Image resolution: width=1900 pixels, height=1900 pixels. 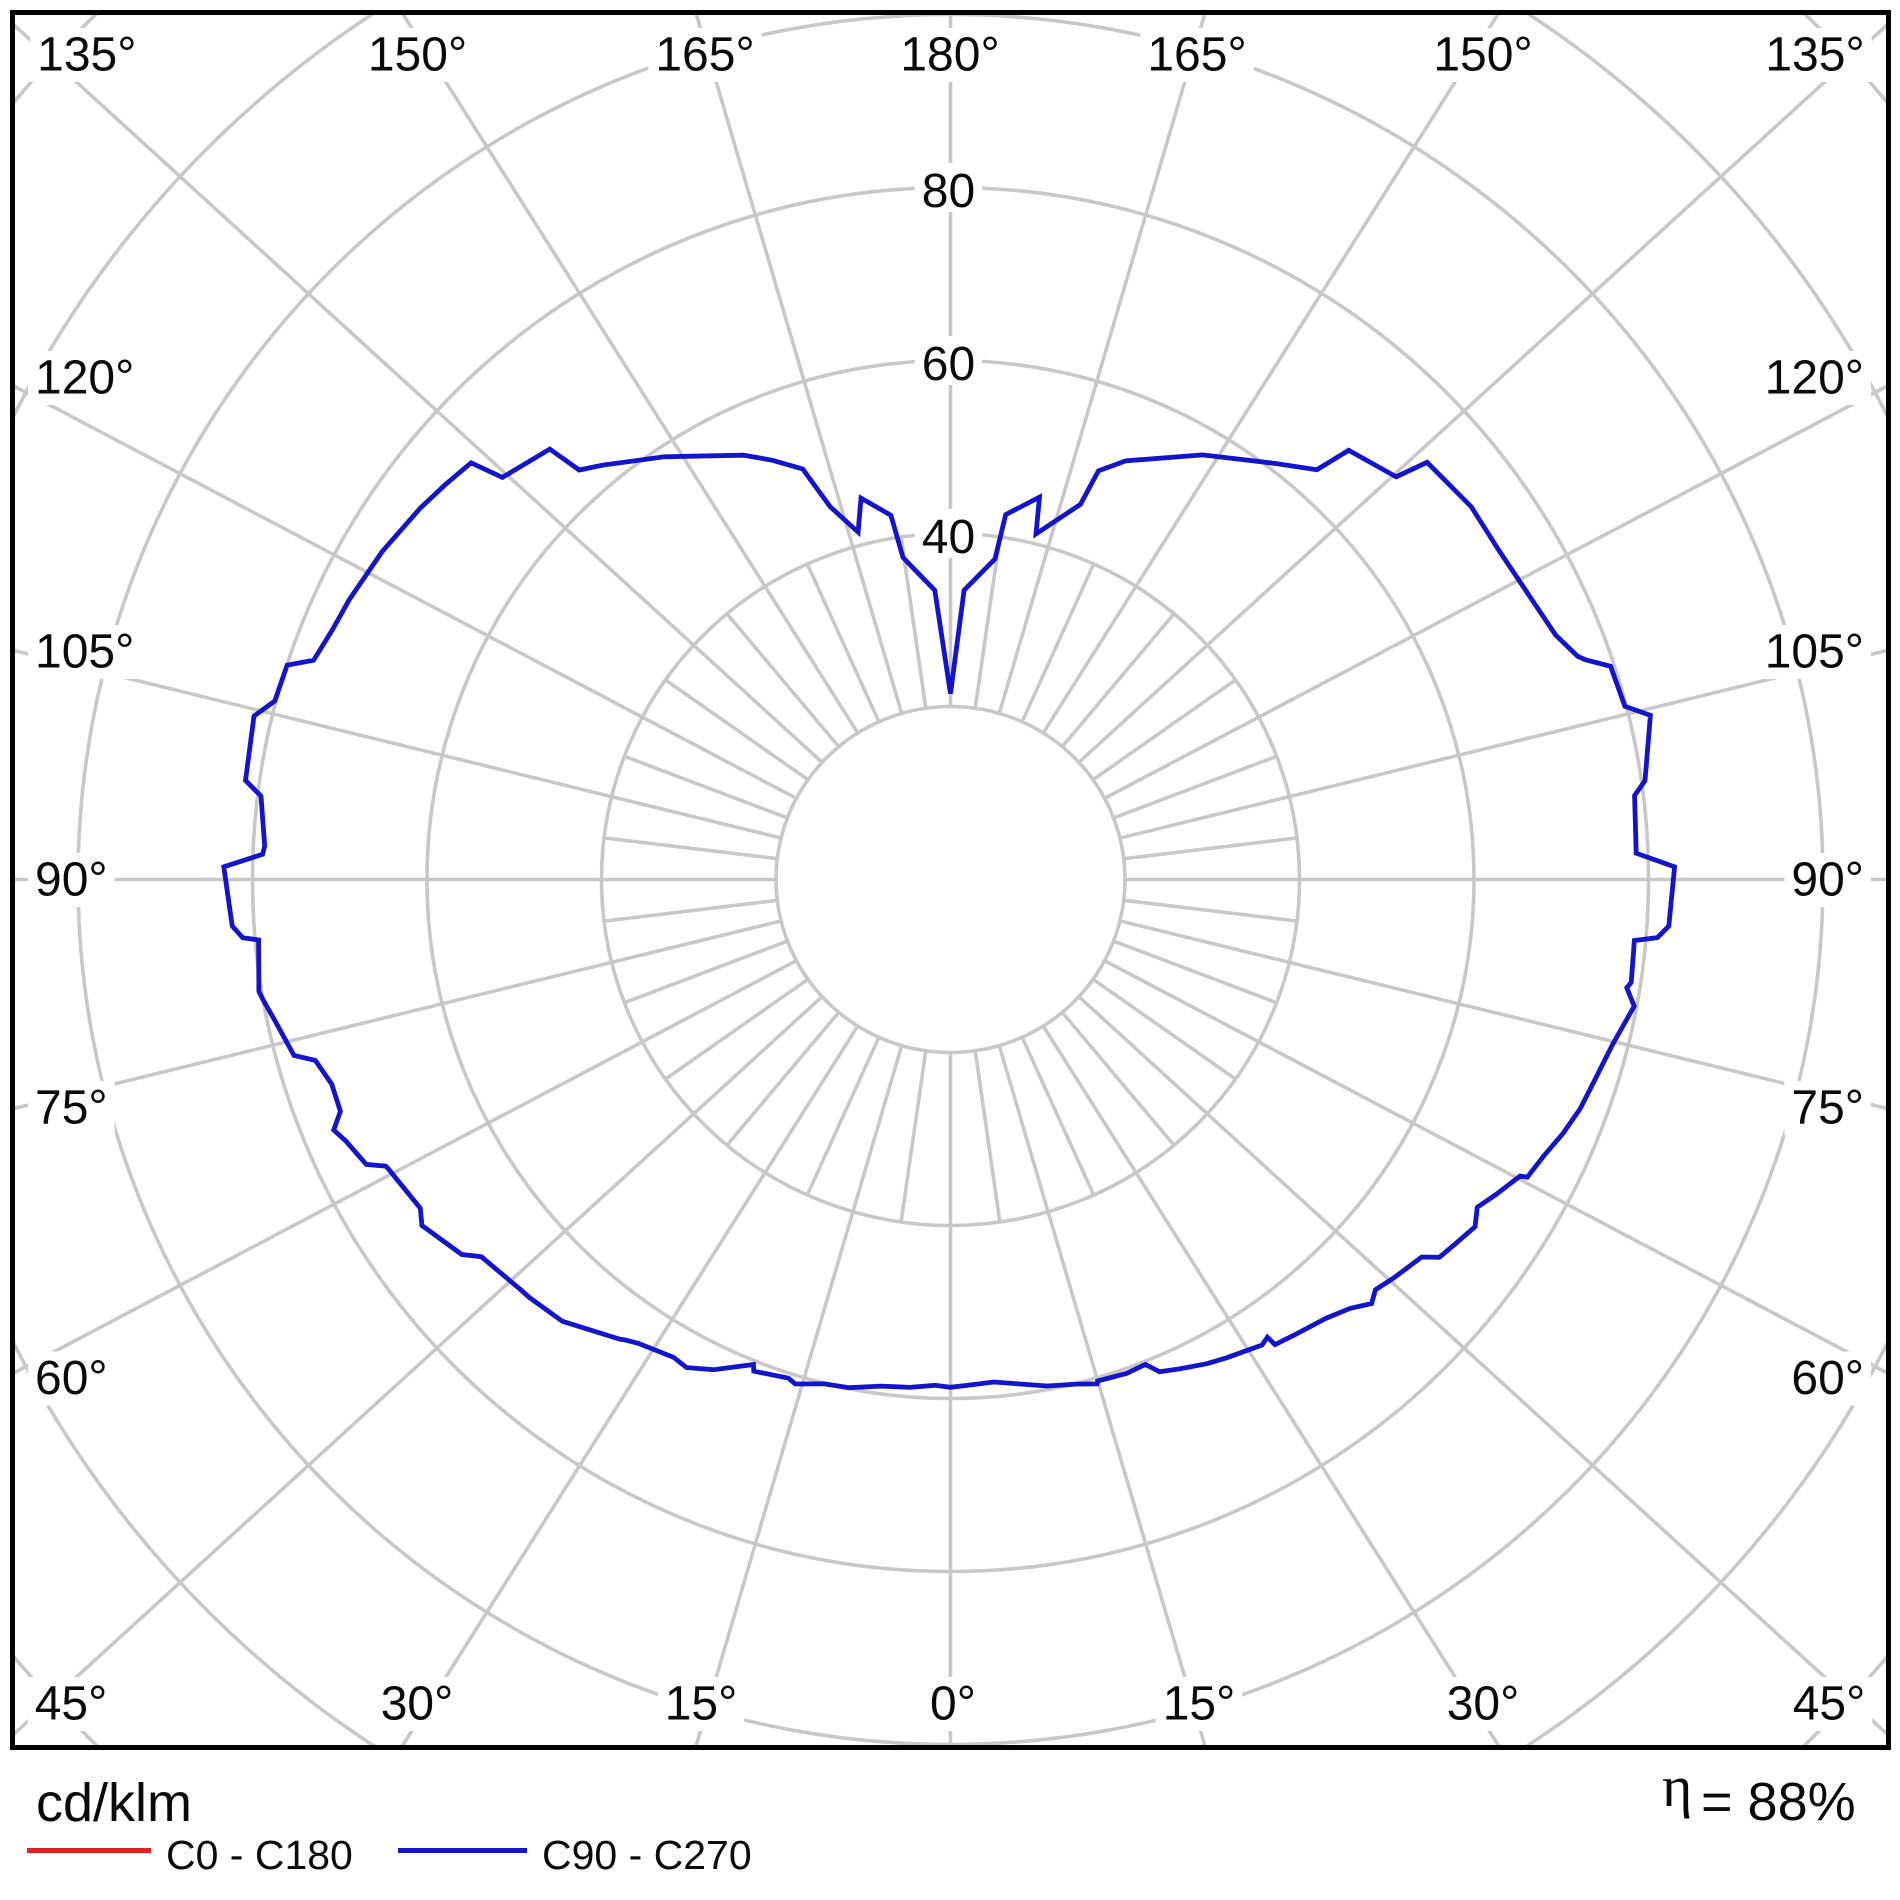 I want to click on svg-text: 60, so click(x=948, y=364).